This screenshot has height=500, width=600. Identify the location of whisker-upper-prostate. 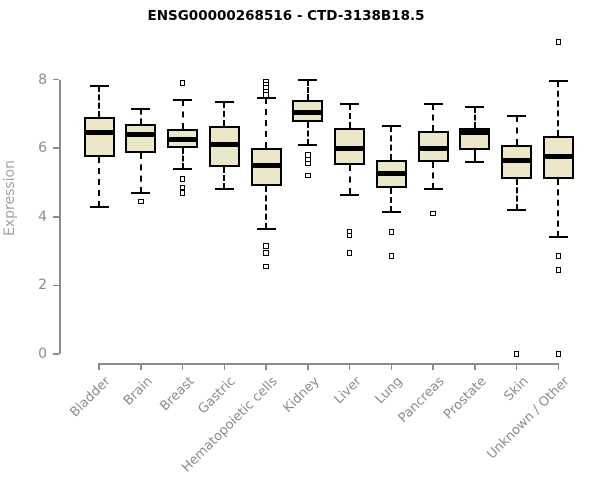
(474, 117).